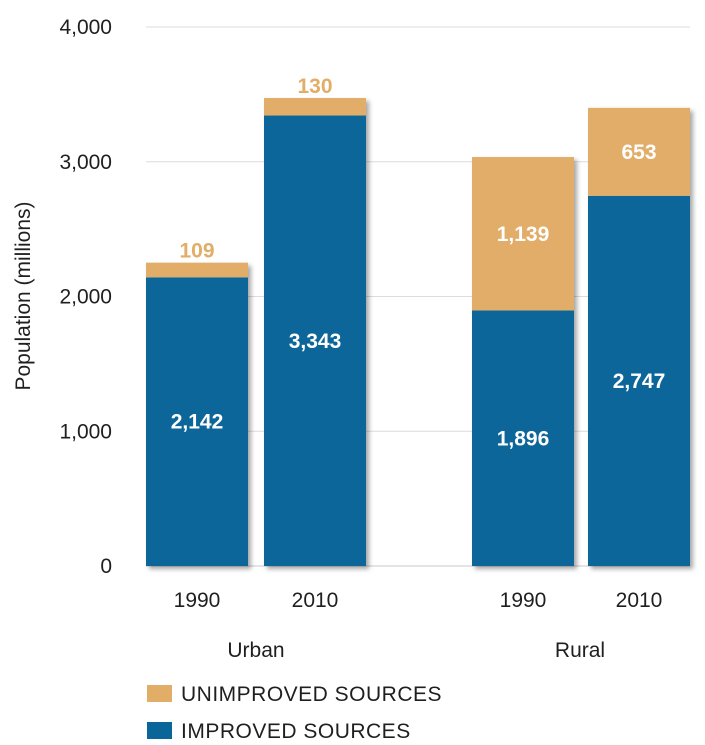  What do you see at coordinates (314, 86) in the screenshot?
I see `data-label-unimproved: 130` at bounding box center [314, 86].